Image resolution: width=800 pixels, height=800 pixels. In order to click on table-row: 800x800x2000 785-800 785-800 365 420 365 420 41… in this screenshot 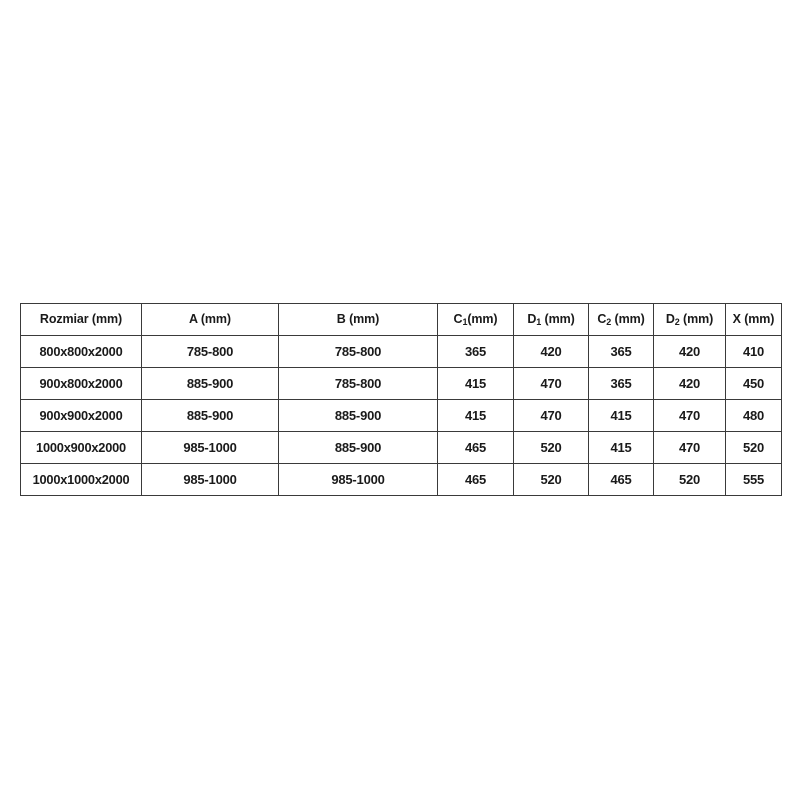, I will do `click(401, 351)`.